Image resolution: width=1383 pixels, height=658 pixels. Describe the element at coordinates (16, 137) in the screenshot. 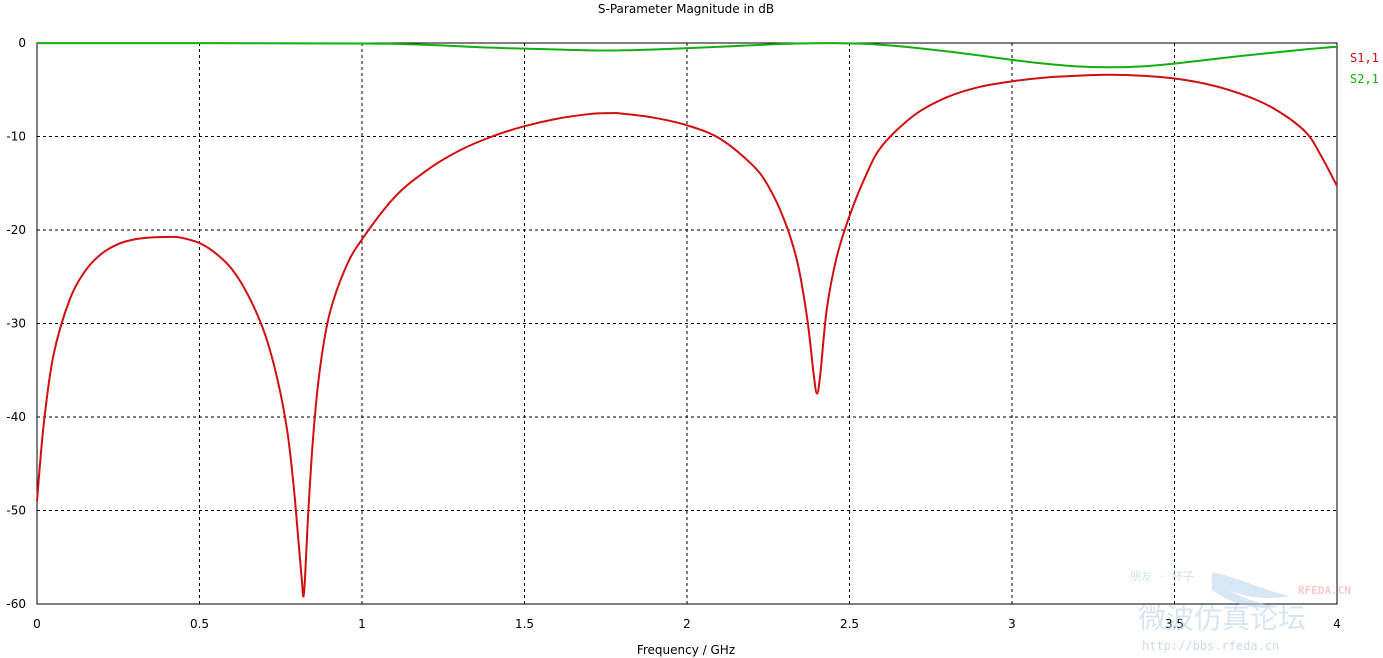

I see `y-tick-label: -10` at that location.